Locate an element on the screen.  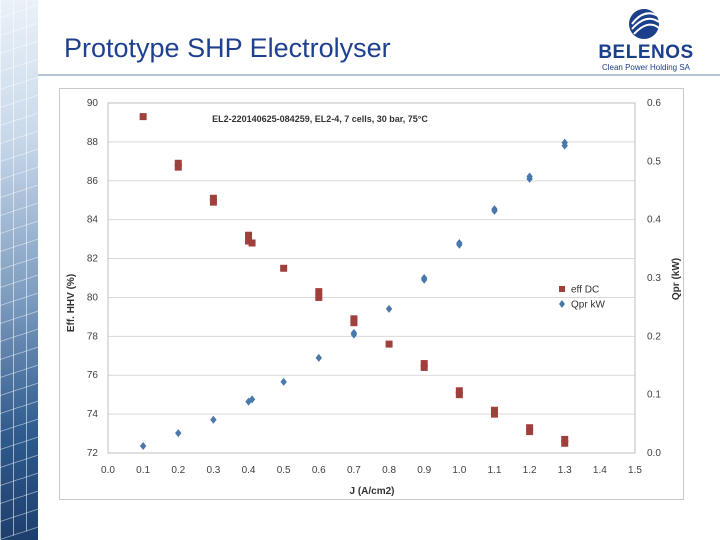
x-tick-label: 0.5 is located at coordinates (284, 470).